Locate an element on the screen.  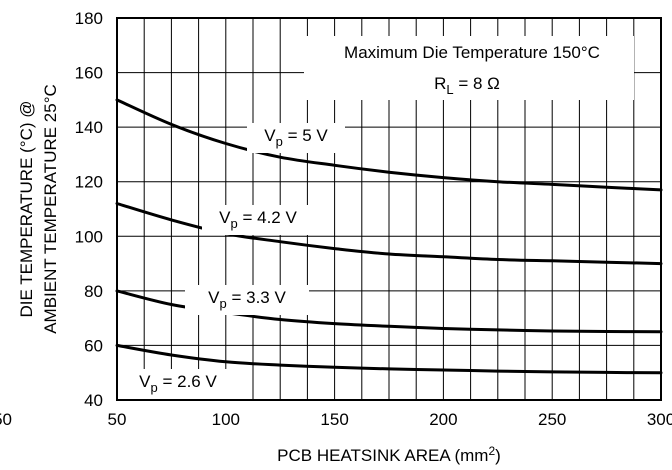
x-tick-label: 150 is located at coordinates (334, 419).